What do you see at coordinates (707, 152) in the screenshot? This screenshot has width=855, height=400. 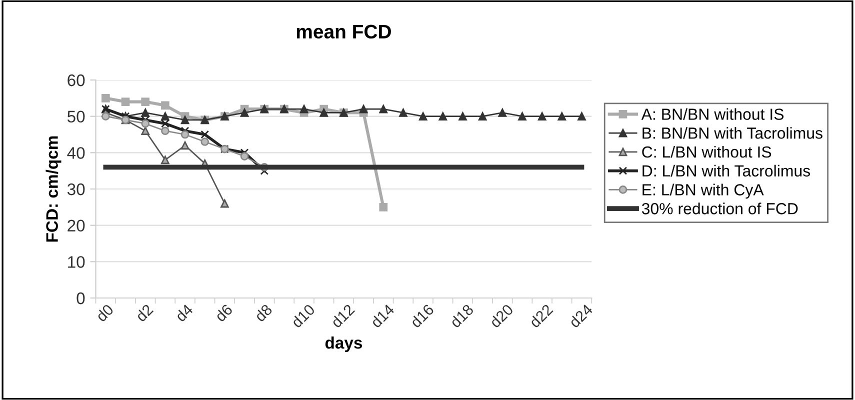 I see `legend-label: C: L/BN without IS` at bounding box center [707, 152].